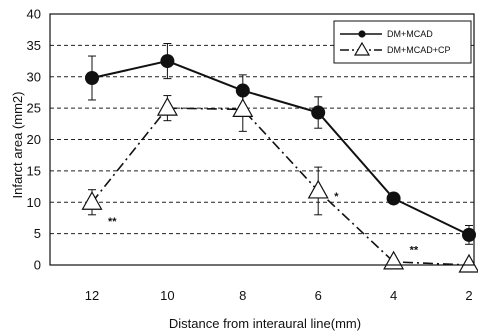 This screenshot has width=478, height=336. I want to click on y-tick-label: 35, so click(34, 45).